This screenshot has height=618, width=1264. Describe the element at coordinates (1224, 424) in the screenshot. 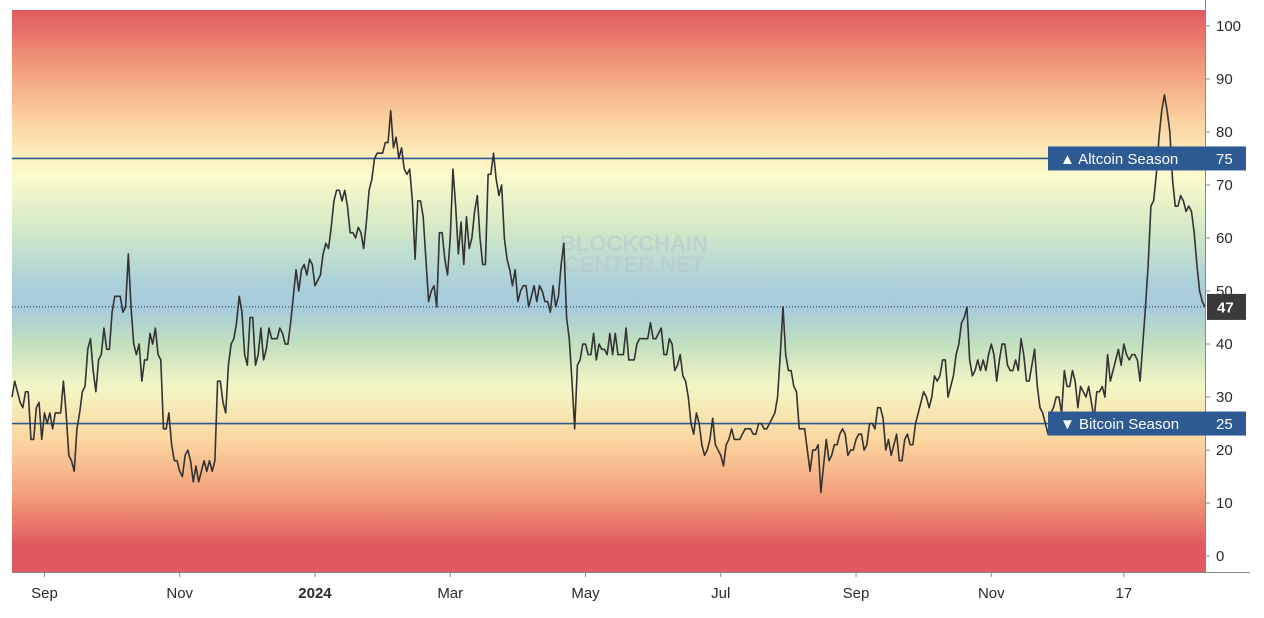

I see `threshold-value-label: 25` at that location.